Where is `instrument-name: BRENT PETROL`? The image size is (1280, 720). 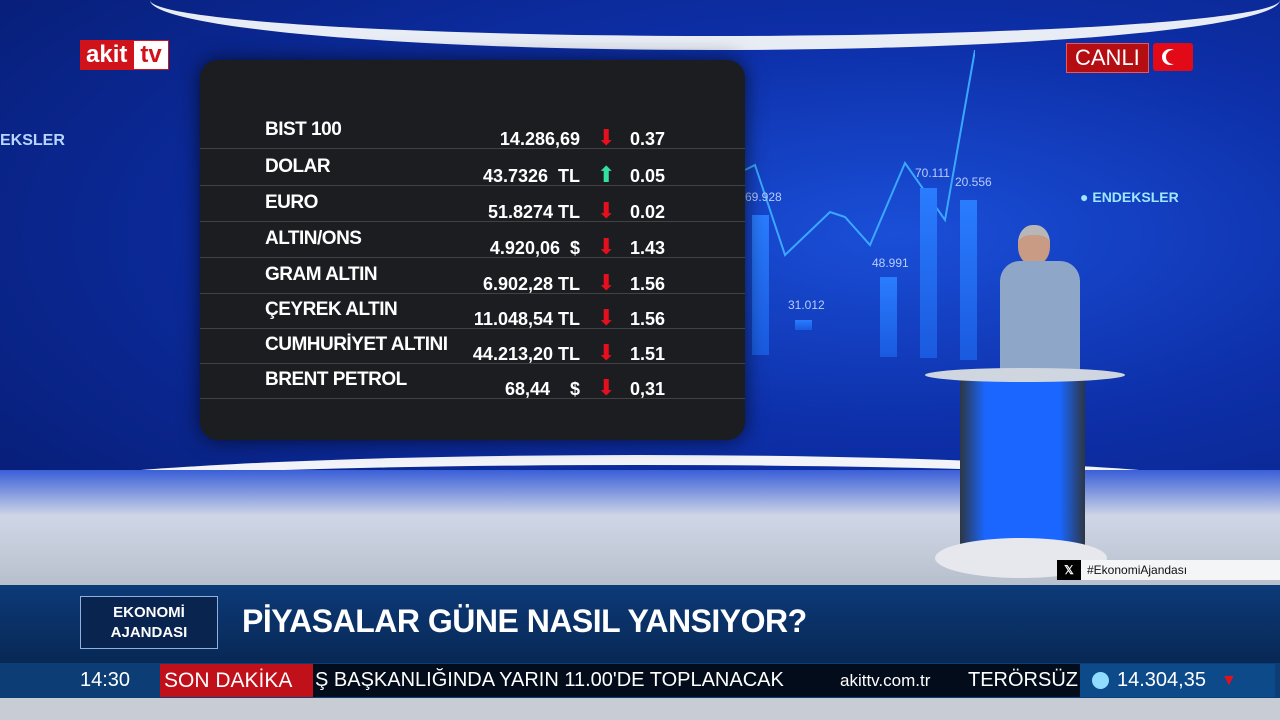 instrument-name: BRENT PETROL is located at coordinates (336, 379).